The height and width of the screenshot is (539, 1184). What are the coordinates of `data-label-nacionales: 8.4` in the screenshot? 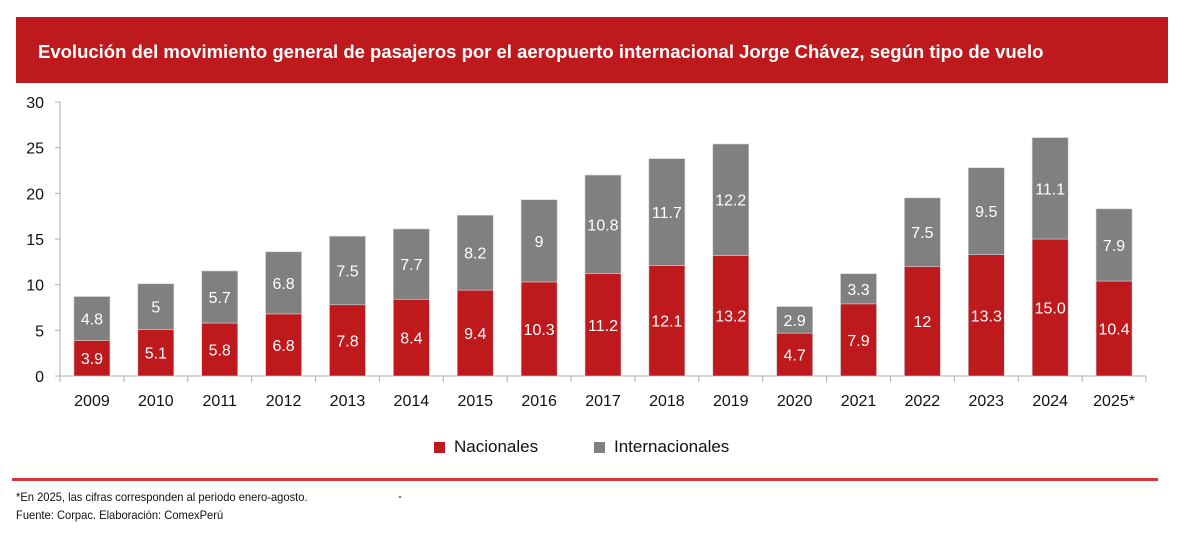 It's located at (411, 339).